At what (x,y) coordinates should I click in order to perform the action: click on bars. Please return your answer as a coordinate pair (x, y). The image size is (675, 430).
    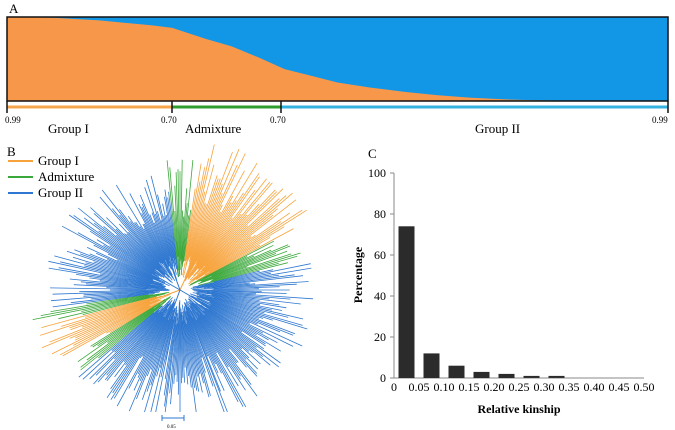
    Looking at the image, I should click on (481, 302).